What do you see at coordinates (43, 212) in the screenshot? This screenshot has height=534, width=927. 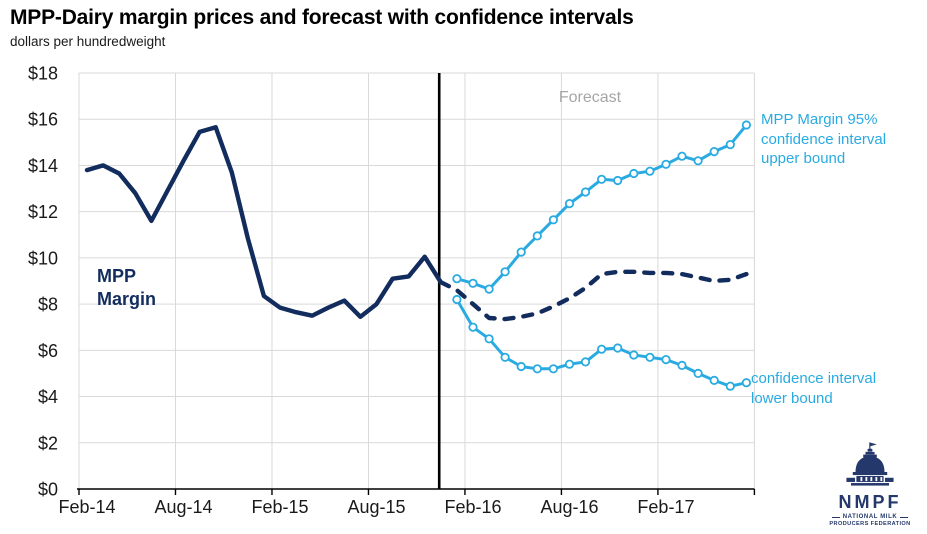 I see `y-axis-tick-label: $12` at bounding box center [43, 212].